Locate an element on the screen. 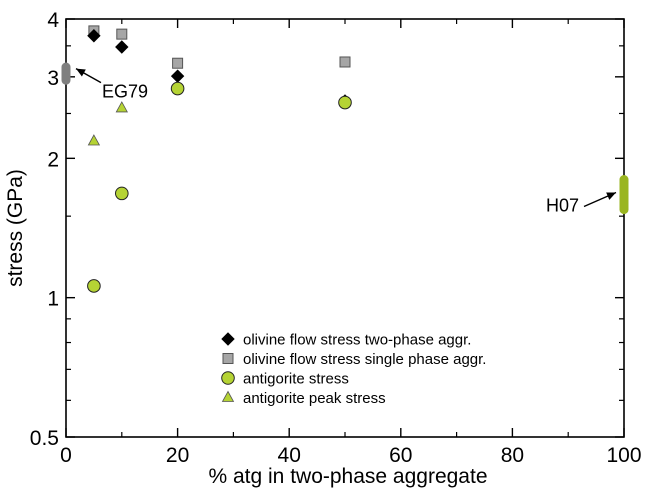 The width and height of the screenshot is (648, 490). annotation-label: EG79 is located at coordinates (125, 92).